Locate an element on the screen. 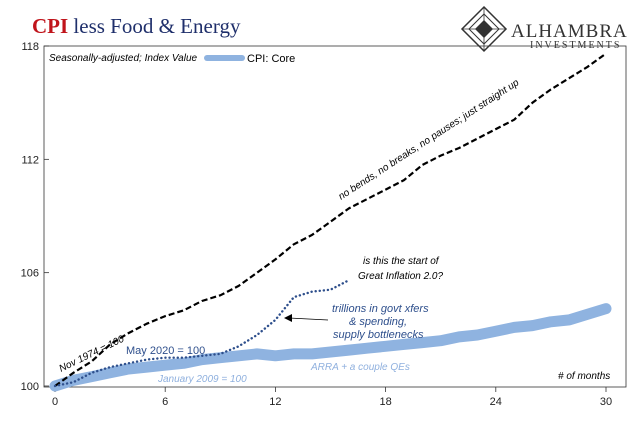 The image size is (641, 421). series-label-may-2020: May 2020 = 100 is located at coordinates (165, 351).